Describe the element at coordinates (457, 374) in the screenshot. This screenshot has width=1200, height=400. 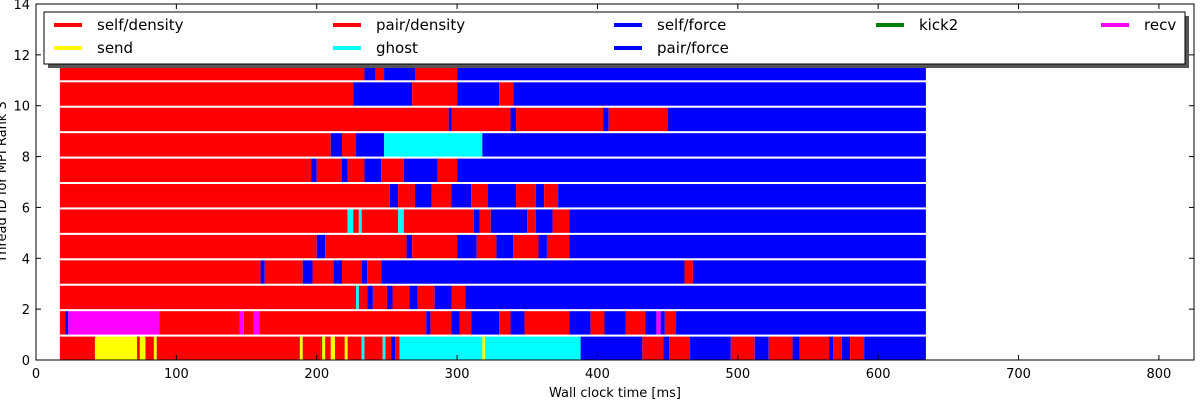
I see `x-tick-label: 300` at that location.